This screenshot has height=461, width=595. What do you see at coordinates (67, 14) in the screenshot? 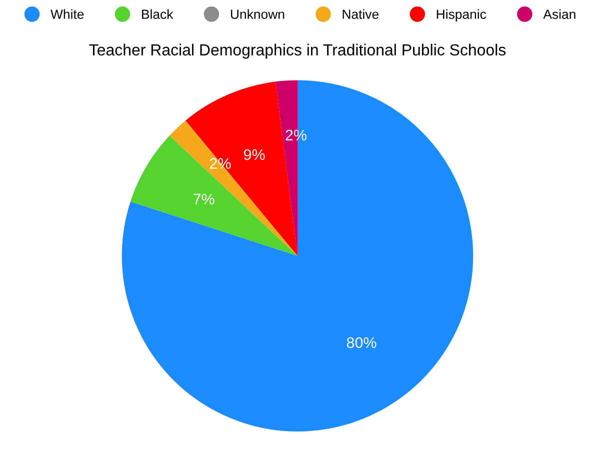
I see `legend-label: White` at bounding box center [67, 14].